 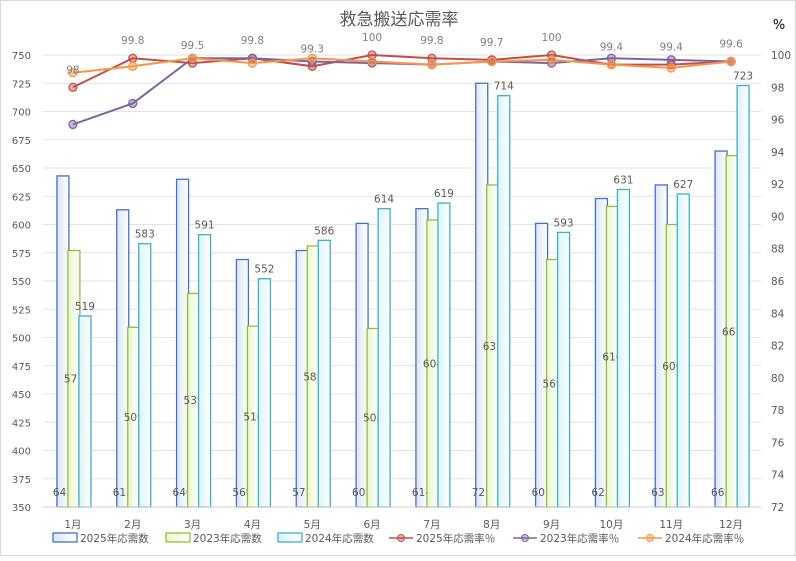 I want to click on chart-title: 救急搬送応需率, so click(x=399, y=20).